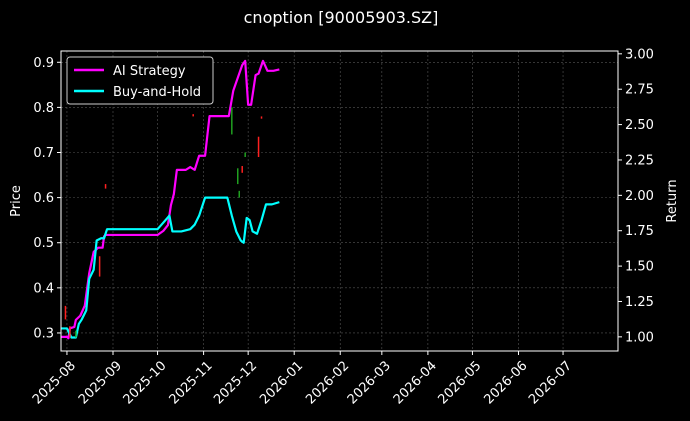  What do you see at coordinates (43, 288) in the screenshot?
I see `y-left-tick-label: 0.4` at bounding box center [43, 288].